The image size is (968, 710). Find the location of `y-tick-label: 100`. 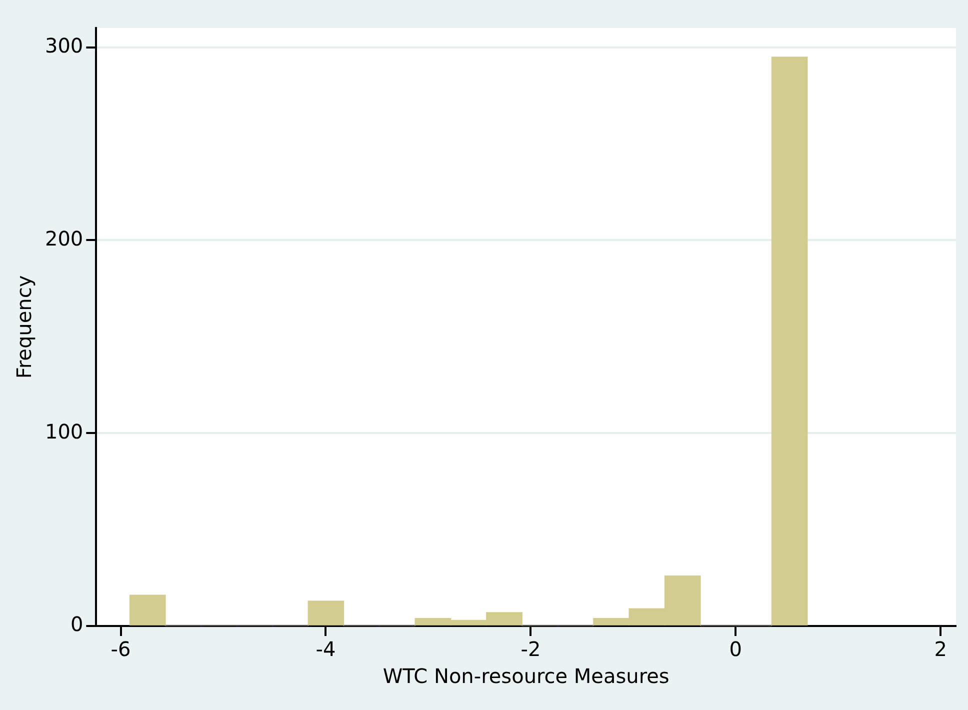

y-tick-label: 100 is located at coordinates (64, 431).